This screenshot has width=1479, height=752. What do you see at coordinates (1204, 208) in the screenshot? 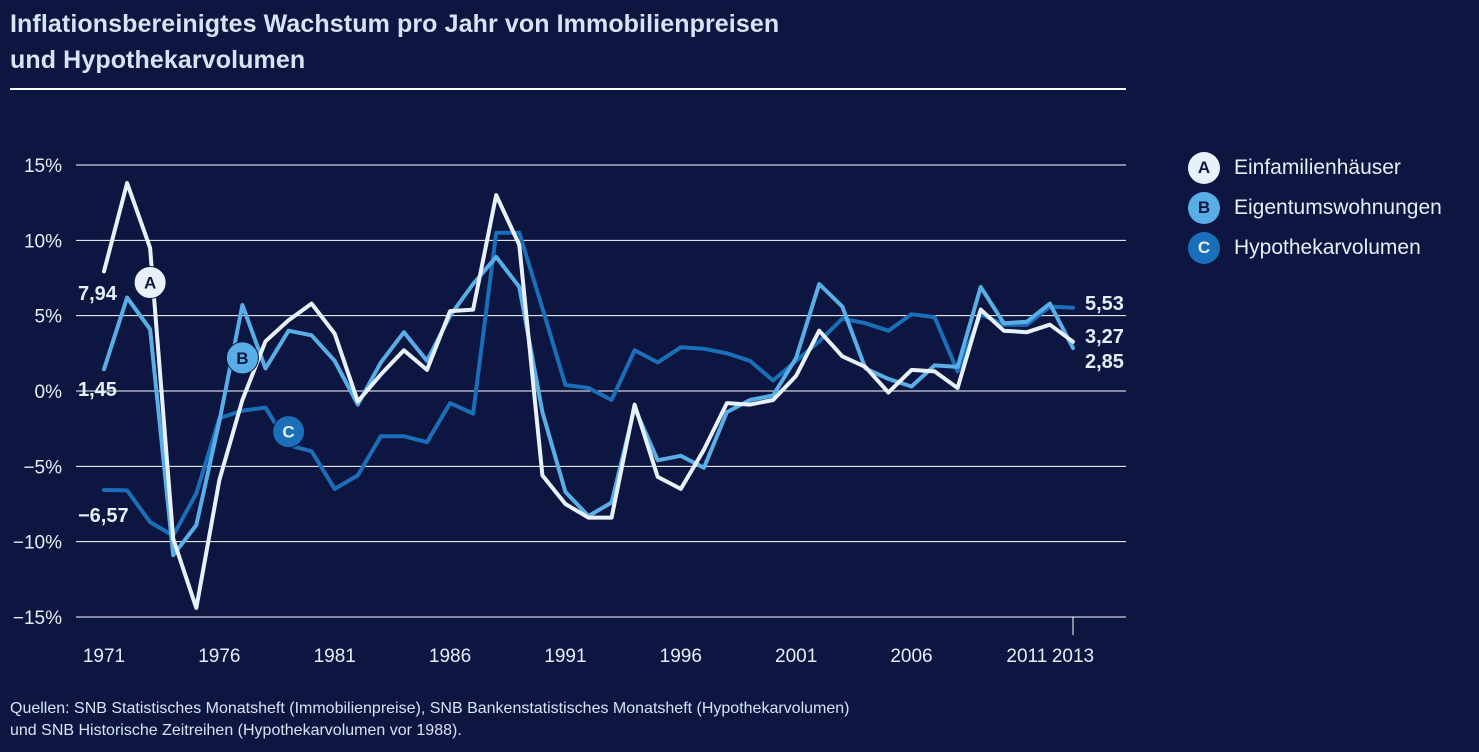
I see `legend-marker-b: B` at bounding box center [1204, 208].